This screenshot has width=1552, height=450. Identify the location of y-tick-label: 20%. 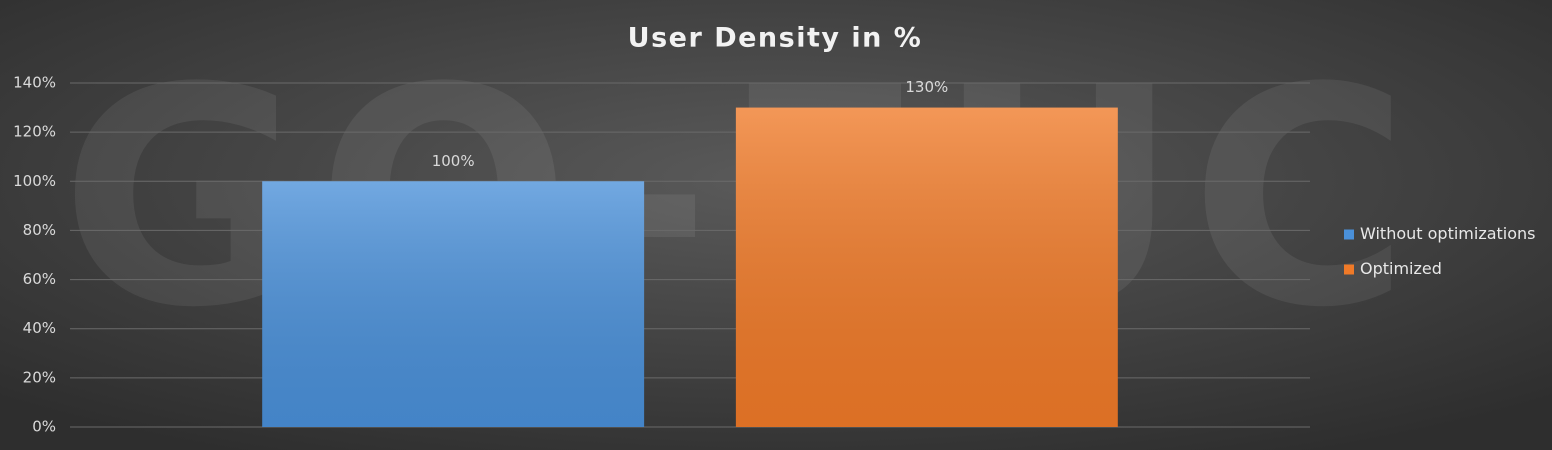
(39, 377).